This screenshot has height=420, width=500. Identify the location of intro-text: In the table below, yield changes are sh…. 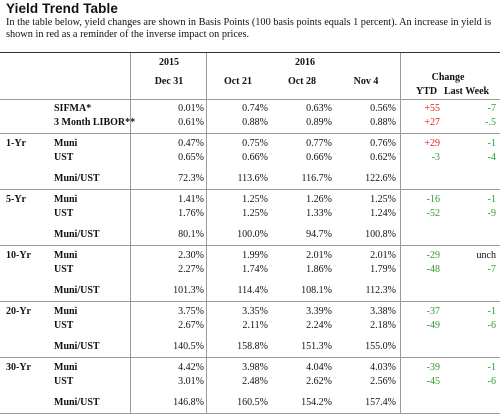
(249, 28).